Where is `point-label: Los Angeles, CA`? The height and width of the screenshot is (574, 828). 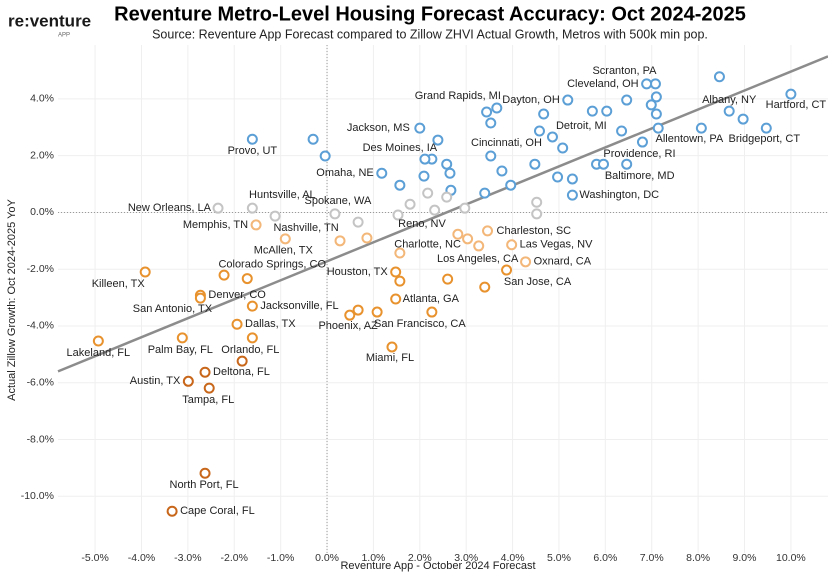
point-label: Los Angeles, CA is located at coordinates (478, 259).